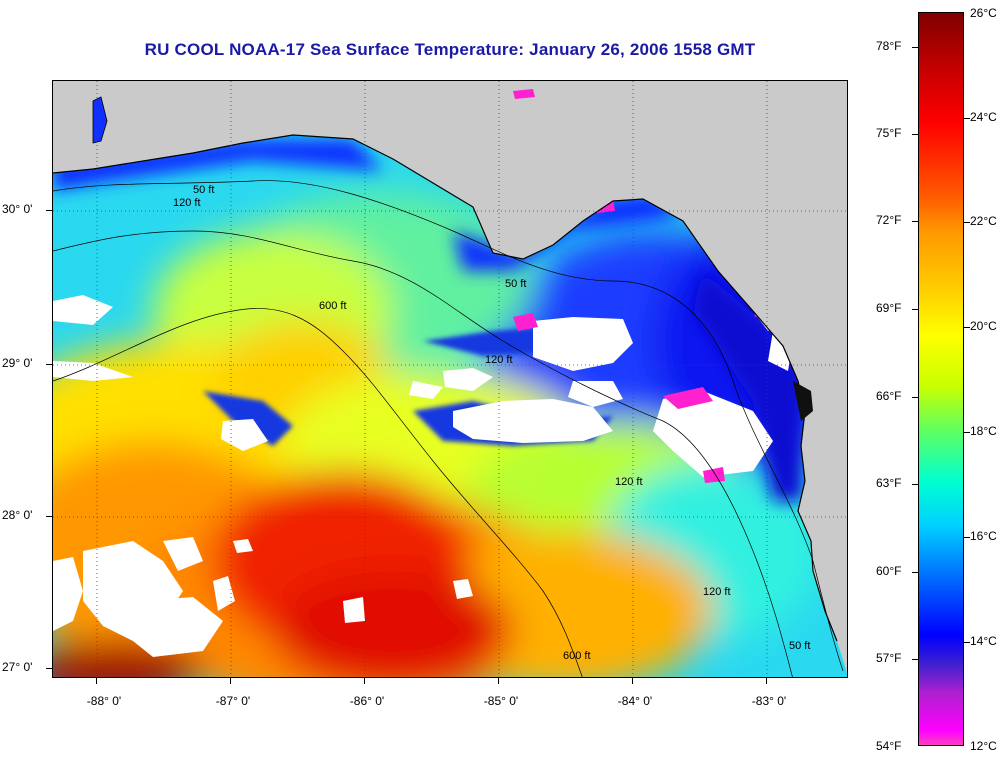  I want to click on latitude-label: 29° 0', so click(17, 363).